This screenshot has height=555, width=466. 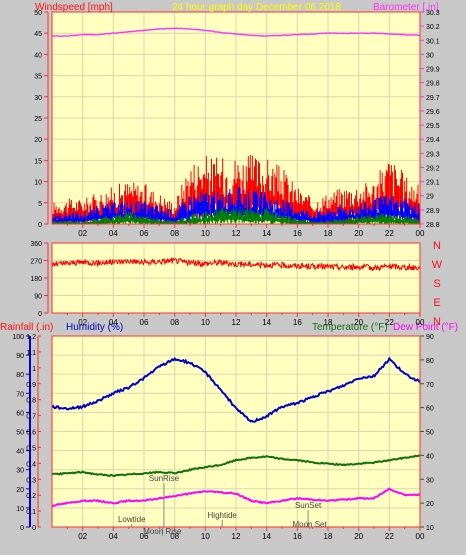 I want to click on annotation-moon-rise: Moon Rise, so click(x=162, y=531).